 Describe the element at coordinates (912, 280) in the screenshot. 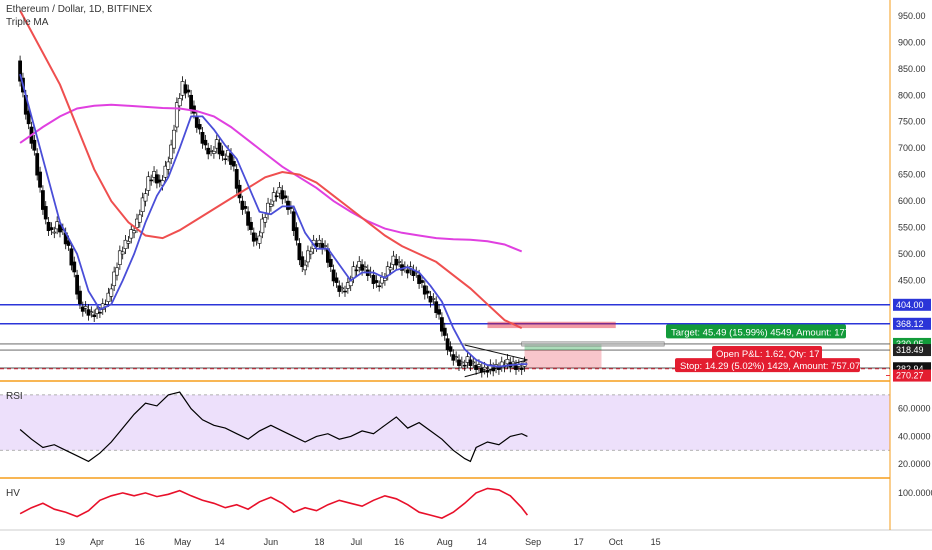

I see `y-tick-label: 450.00` at that location.